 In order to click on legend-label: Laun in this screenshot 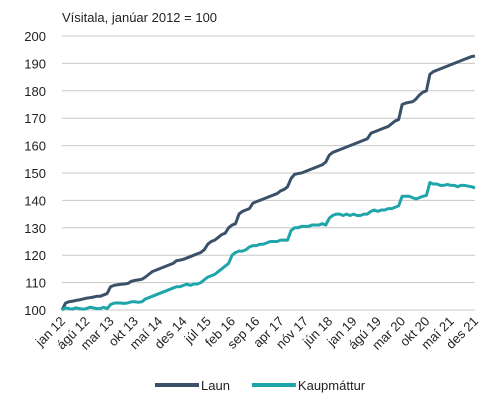, I will do `click(215, 385)`.